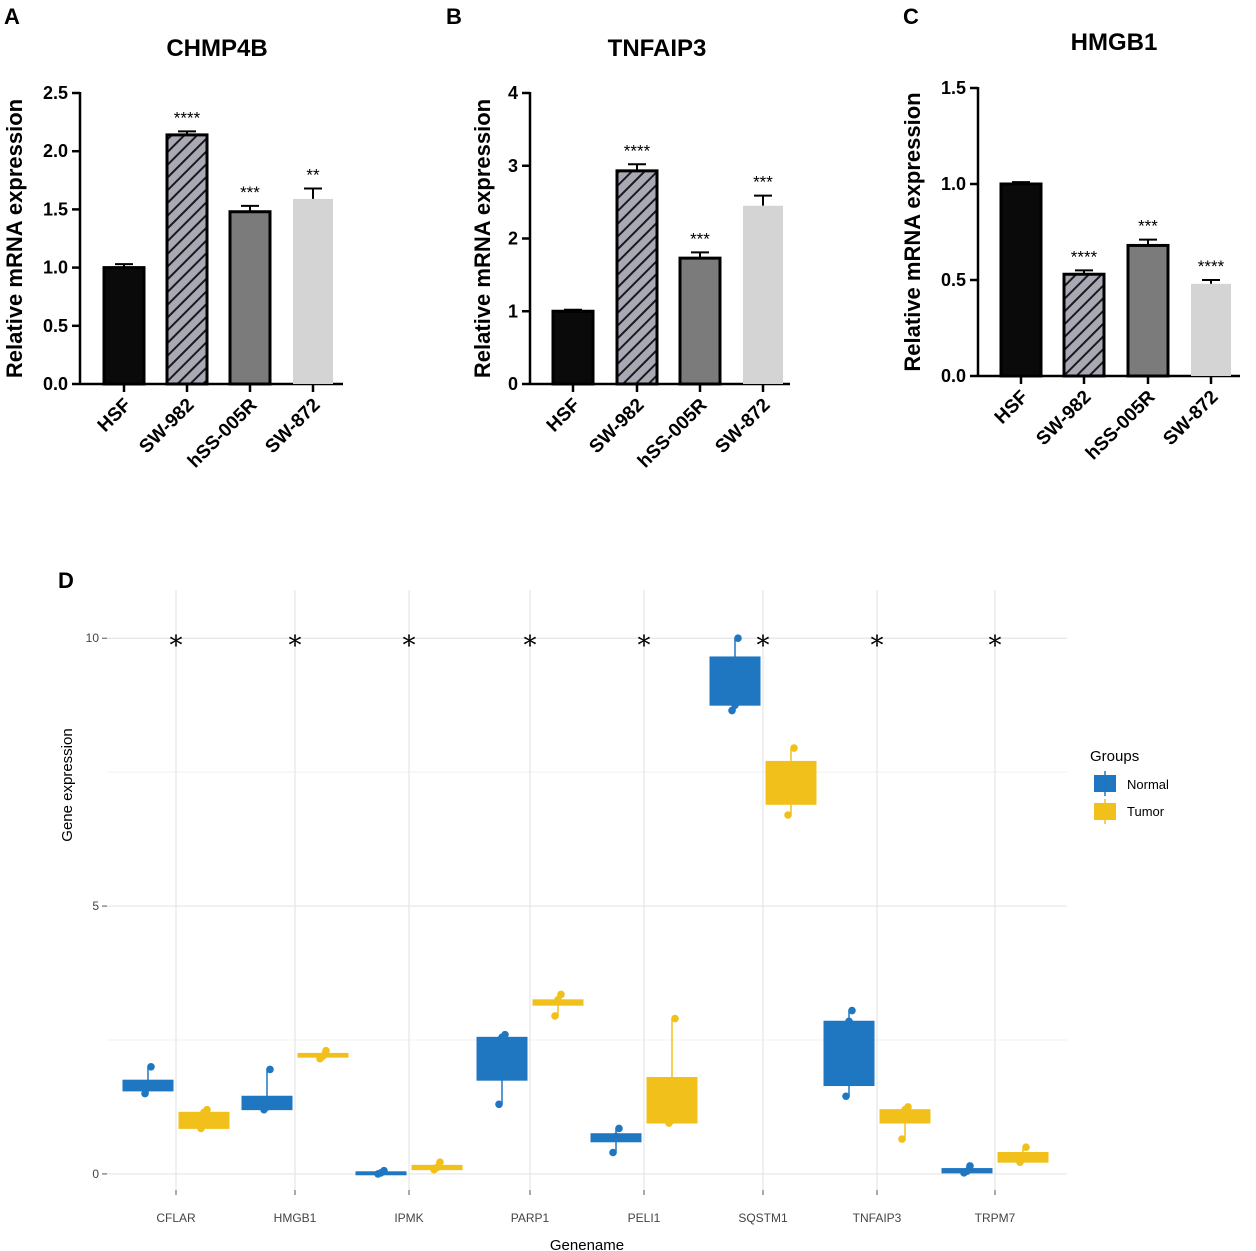  What do you see at coordinates (12, 16) in the screenshot?
I see `panel-label: A` at bounding box center [12, 16].